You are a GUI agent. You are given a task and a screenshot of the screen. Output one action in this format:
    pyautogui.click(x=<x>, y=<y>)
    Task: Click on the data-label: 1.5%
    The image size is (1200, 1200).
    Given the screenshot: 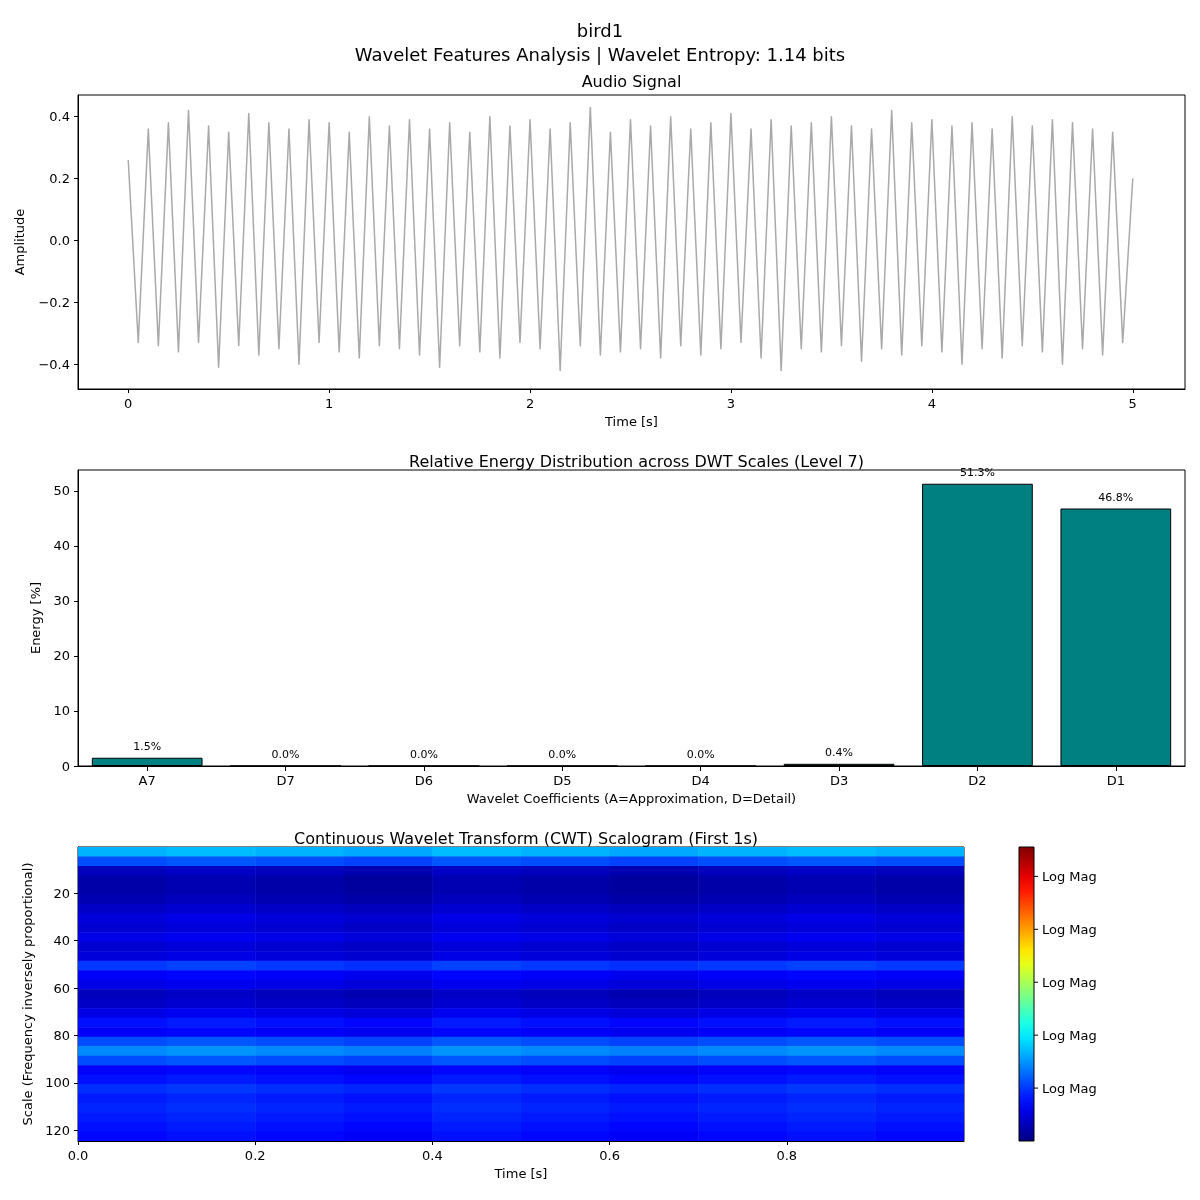 What is the action you would take?
    pyautogui.click(x=147, y=746)
    